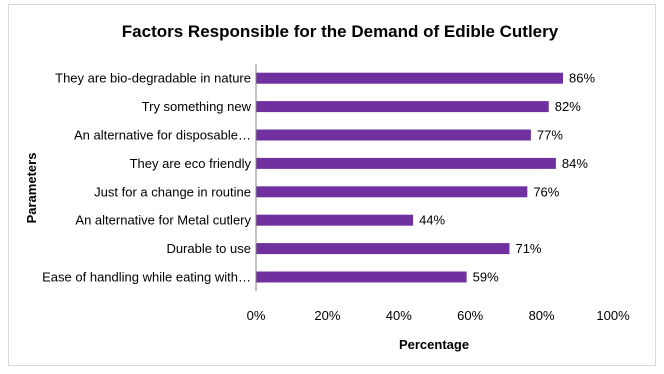 The width and height of the screenshot is (664, 374). Describe the element at coordinates (432, 220) in the screenshot. I see `data-label: 44%` at that location.